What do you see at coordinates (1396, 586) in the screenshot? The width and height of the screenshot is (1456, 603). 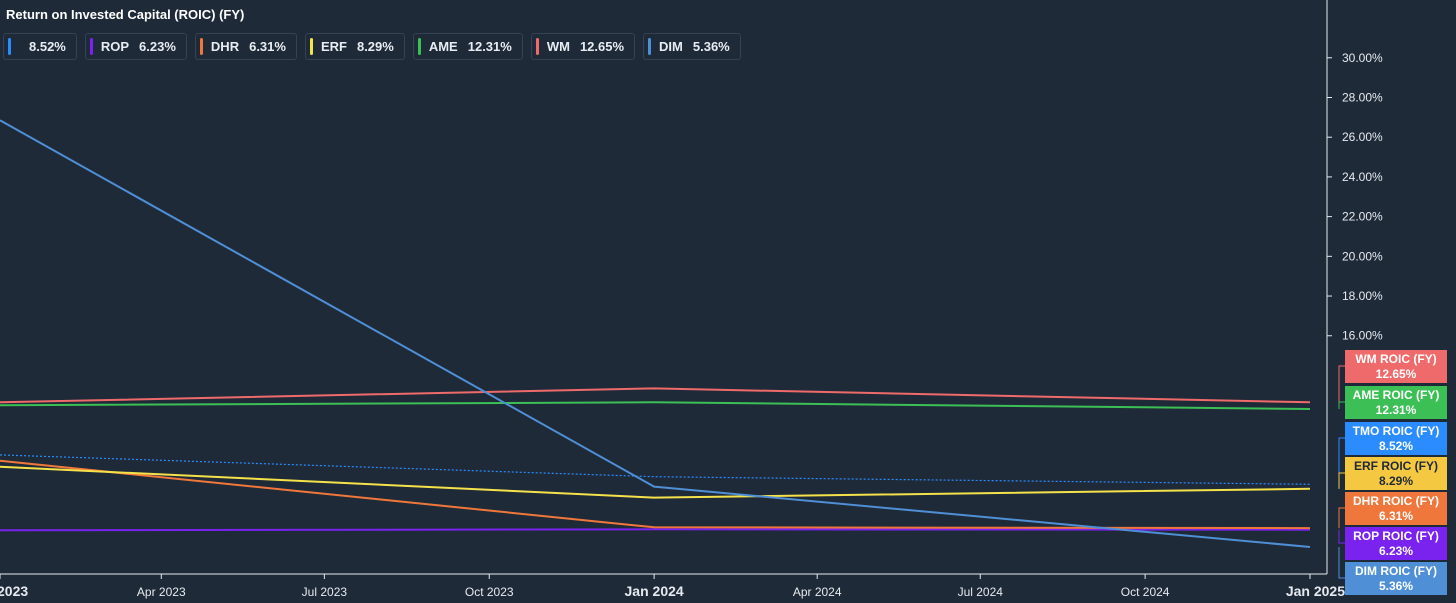 I see `tag-value: 5.36%` at bounding box center [1396, 586].